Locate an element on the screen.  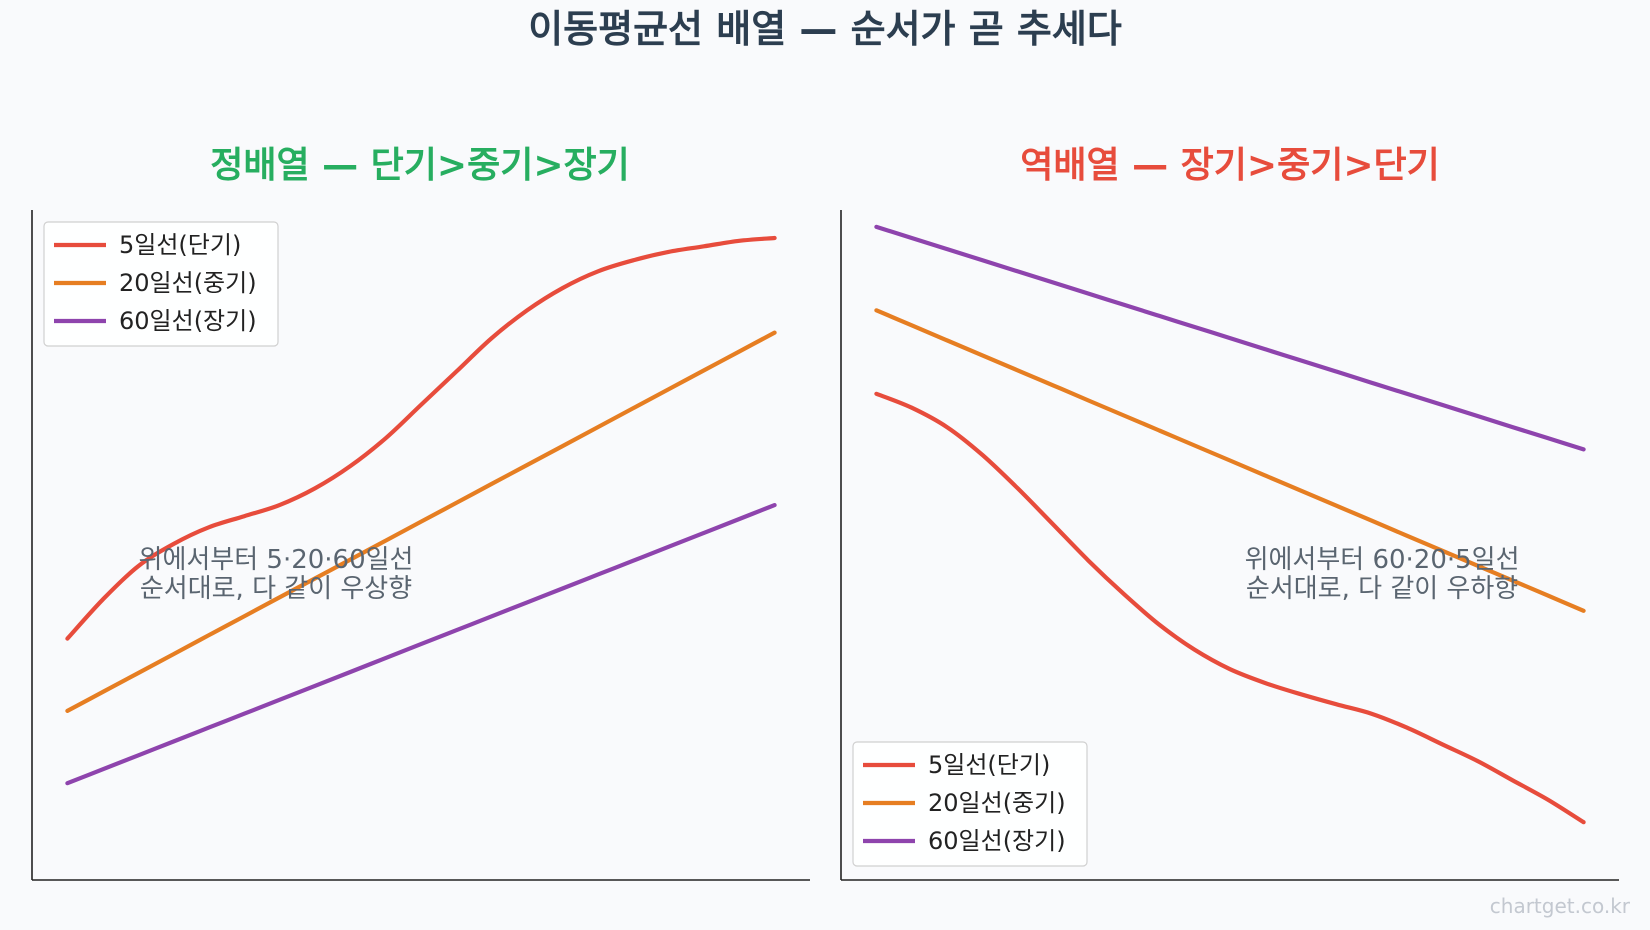
left-legend-label-0: 5일선(단기) is located at coordinates (180, 245).